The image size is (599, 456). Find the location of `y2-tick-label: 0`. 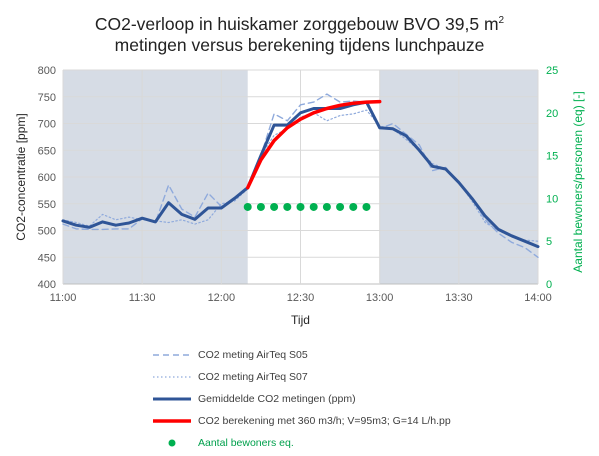

y2-tick-label: 0 is located at coordinates (549, 285).